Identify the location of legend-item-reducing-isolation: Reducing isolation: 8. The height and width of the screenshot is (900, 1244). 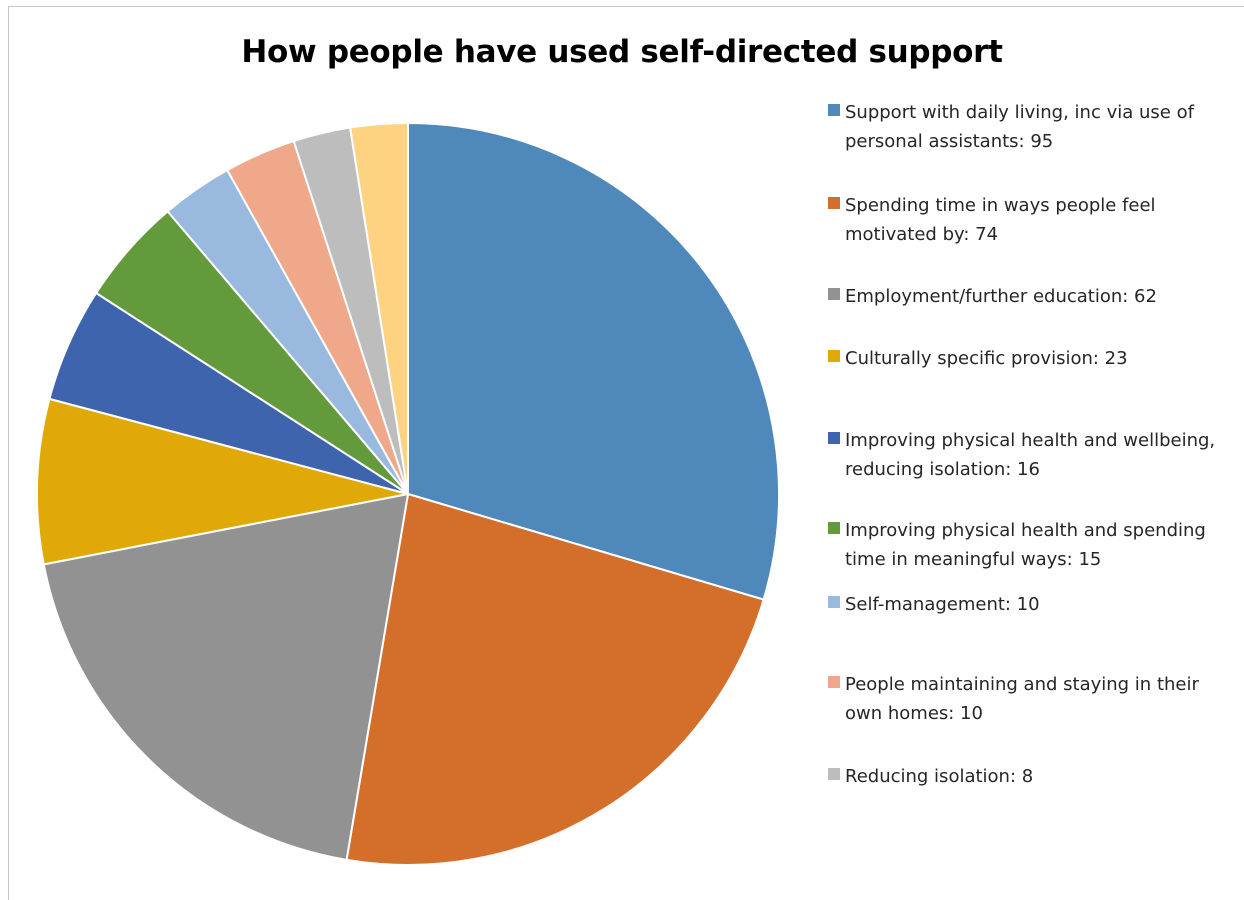
(1028, 776).